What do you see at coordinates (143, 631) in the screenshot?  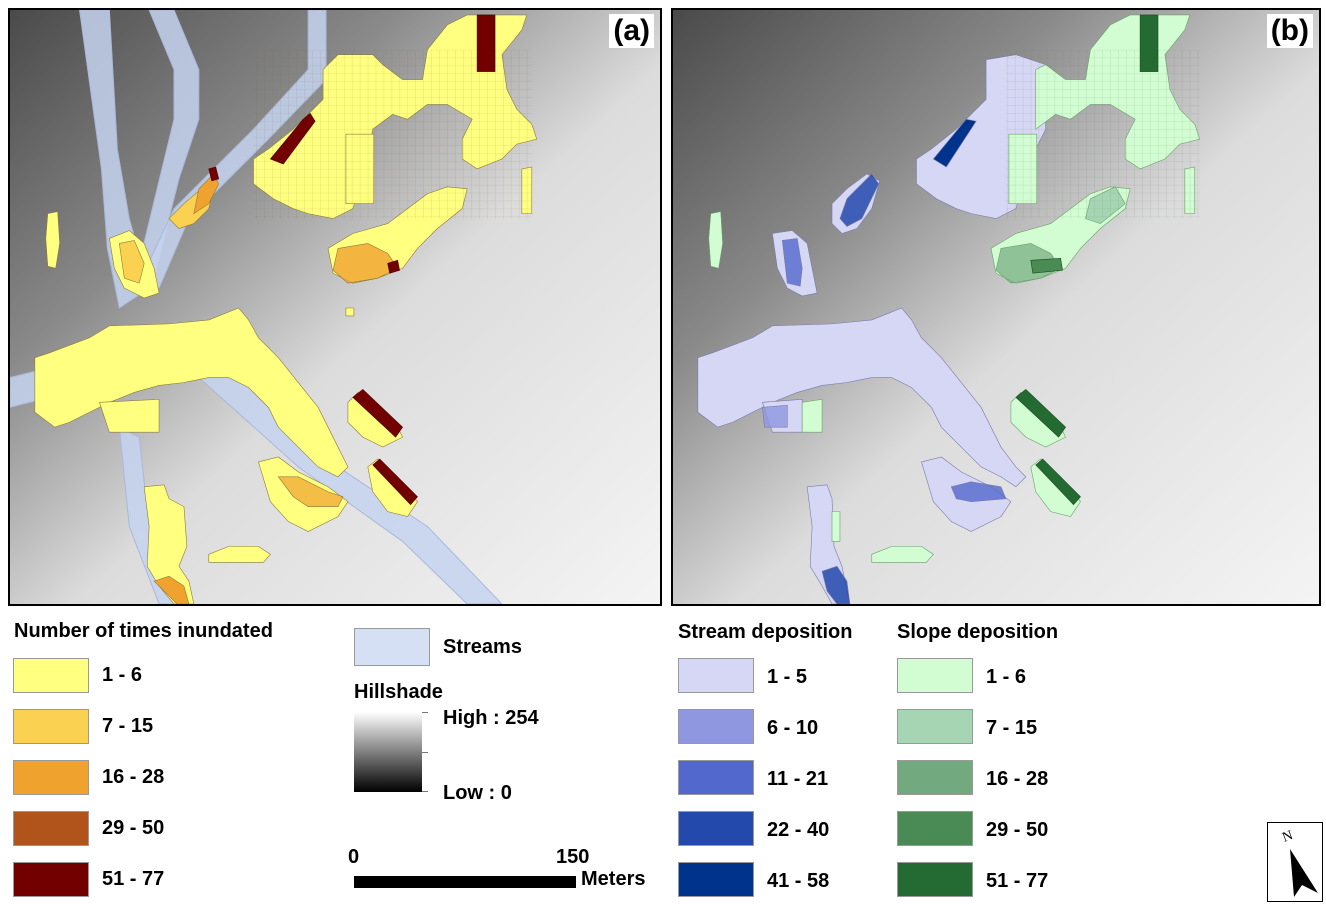 I see `inundated-legend-title: Number of times inundated` at bounding box center [143, 631].